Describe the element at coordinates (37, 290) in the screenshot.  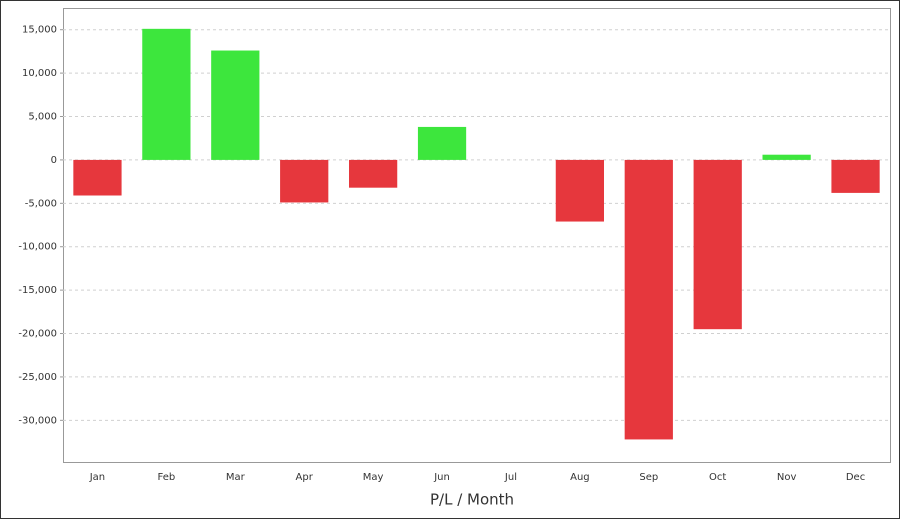
I see `y-tick-label: -15,000` at that location.